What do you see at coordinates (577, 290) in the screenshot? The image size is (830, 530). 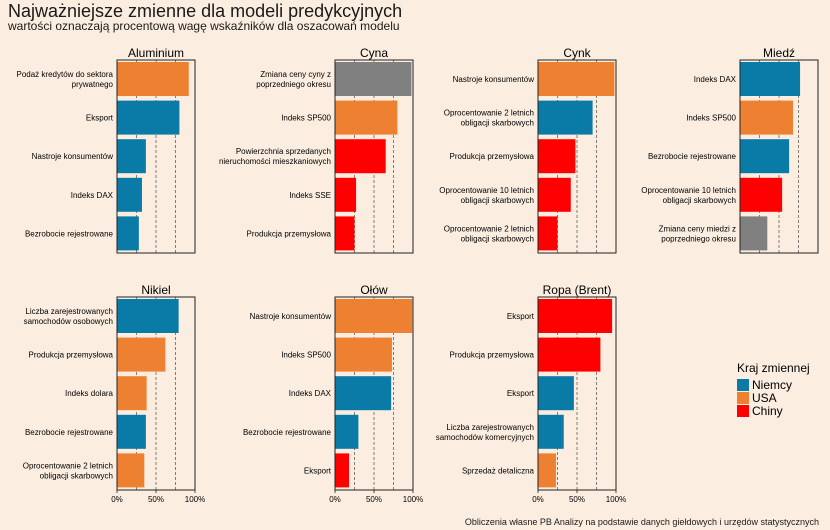 I see `panel-ropa-brent-title: Ropa (Brent)` at bounding box center [577, 290].